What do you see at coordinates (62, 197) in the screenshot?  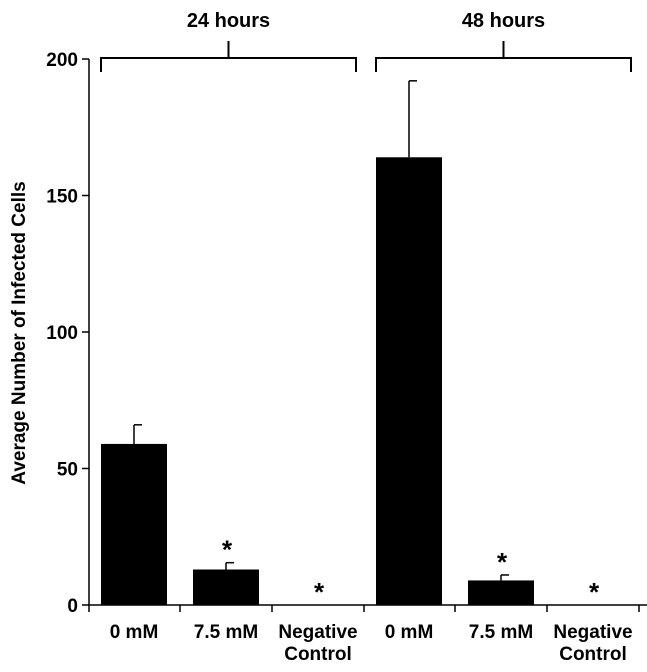 I see `y-tick-label: 150` at bounding box center [62, 197].